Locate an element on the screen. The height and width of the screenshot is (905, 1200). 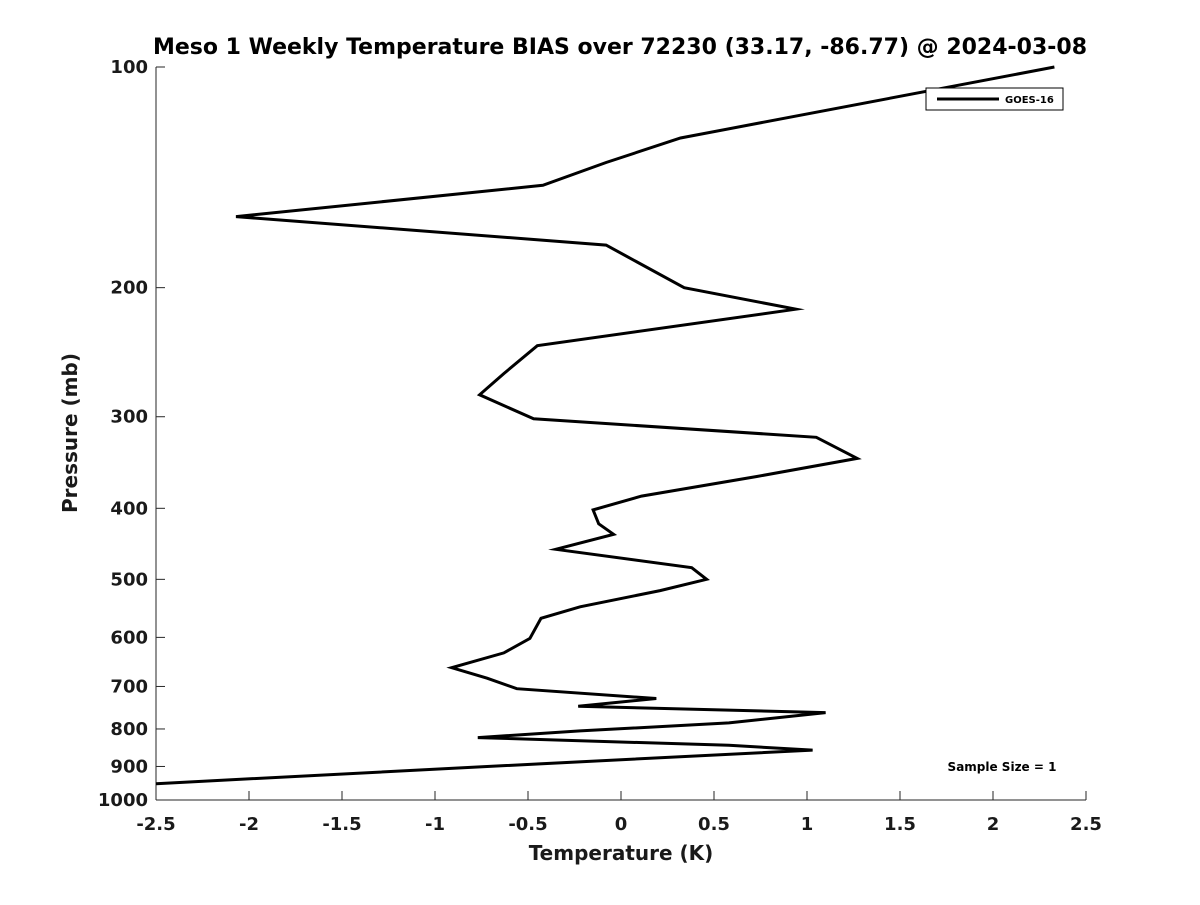
y-tick-label: 900 is located at coordinates (129, 766).